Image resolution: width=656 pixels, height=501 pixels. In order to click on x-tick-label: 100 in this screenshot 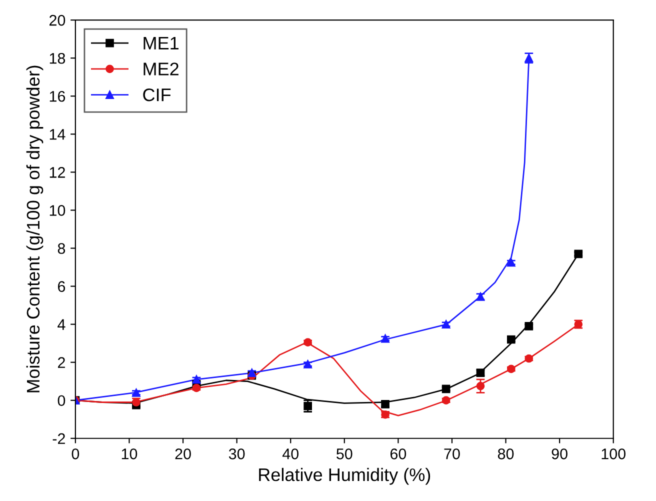, I will do `click(614, 454)`.